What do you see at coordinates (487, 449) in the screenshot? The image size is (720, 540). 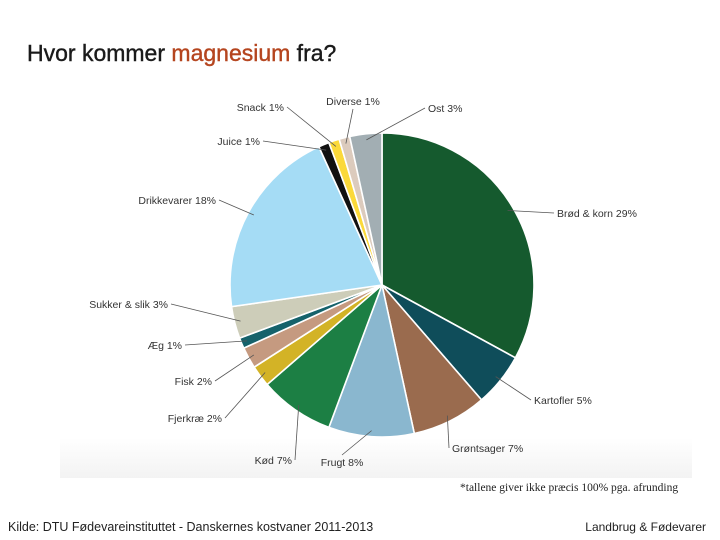 I see `slice-label: Grøntsager 7%` at bounding box center [487, 449].